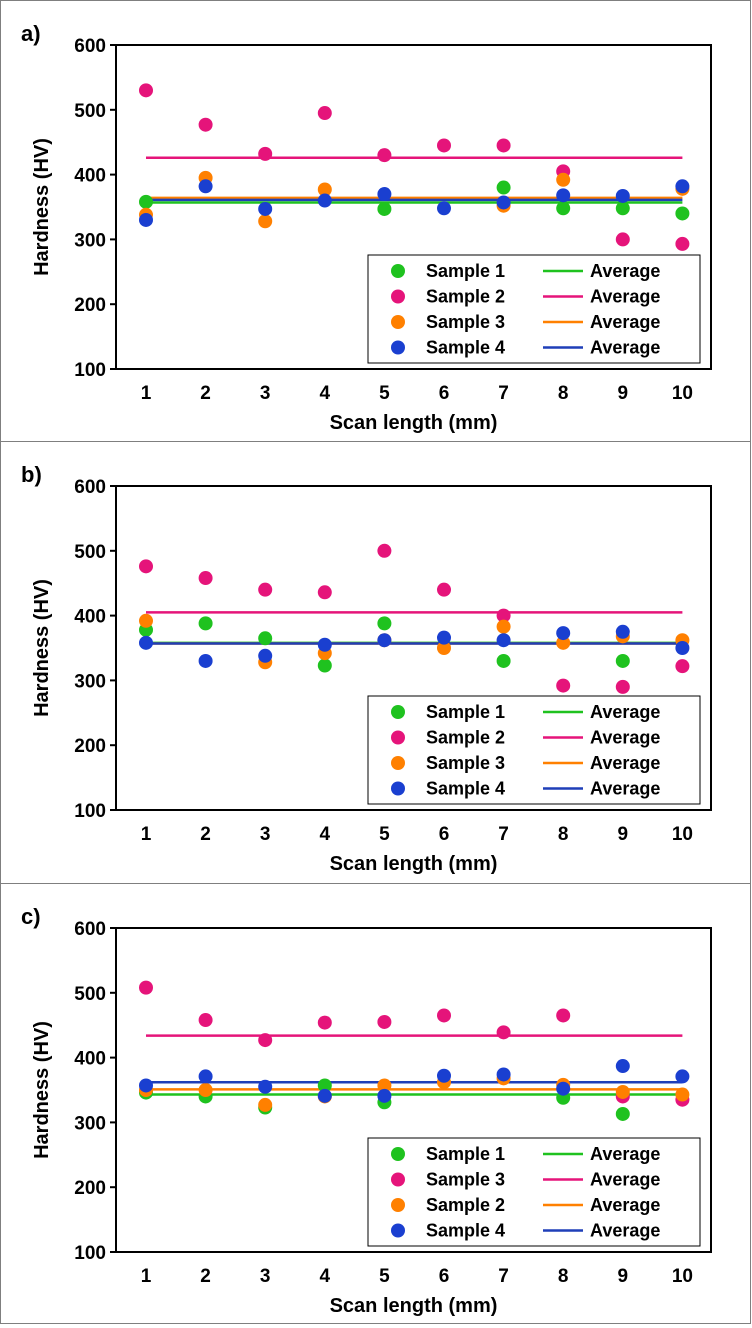 The width and height of the screenshot is (752, 1328). What do you see at coordinates (31, 33) in the screenshot?
I see `panel-label: a)` at bounding box center [31, 33].